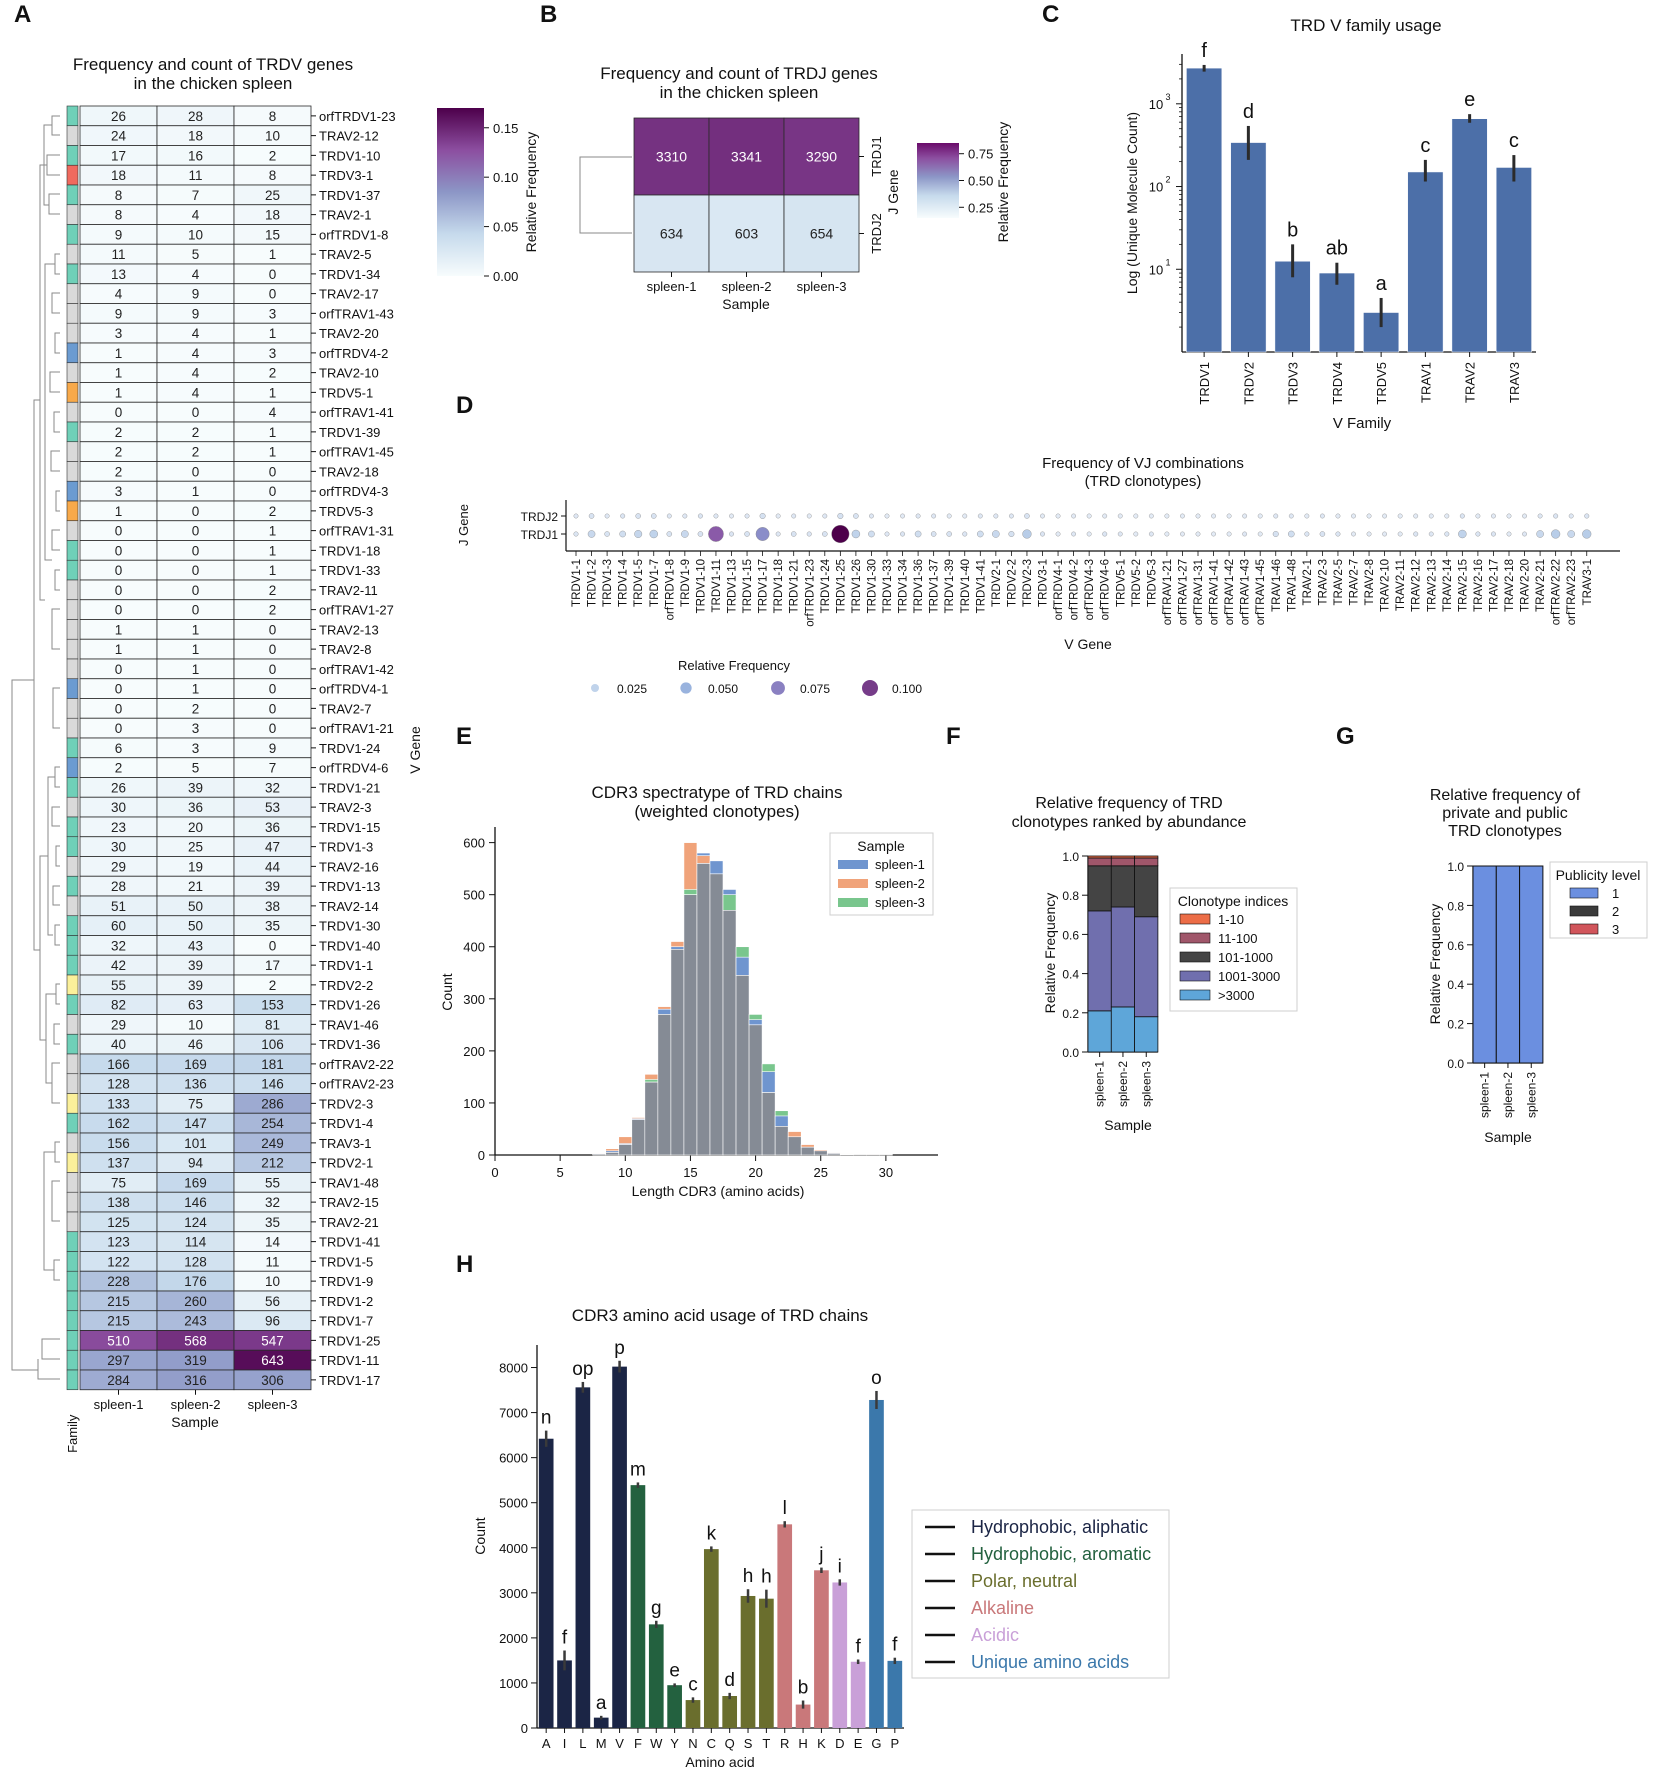 This screenshot has height=1771, width=1654. What do you see at coordinates (119, 215) in the screenshot?
I see `cell-value: 8` at bounding box center [119, 215].